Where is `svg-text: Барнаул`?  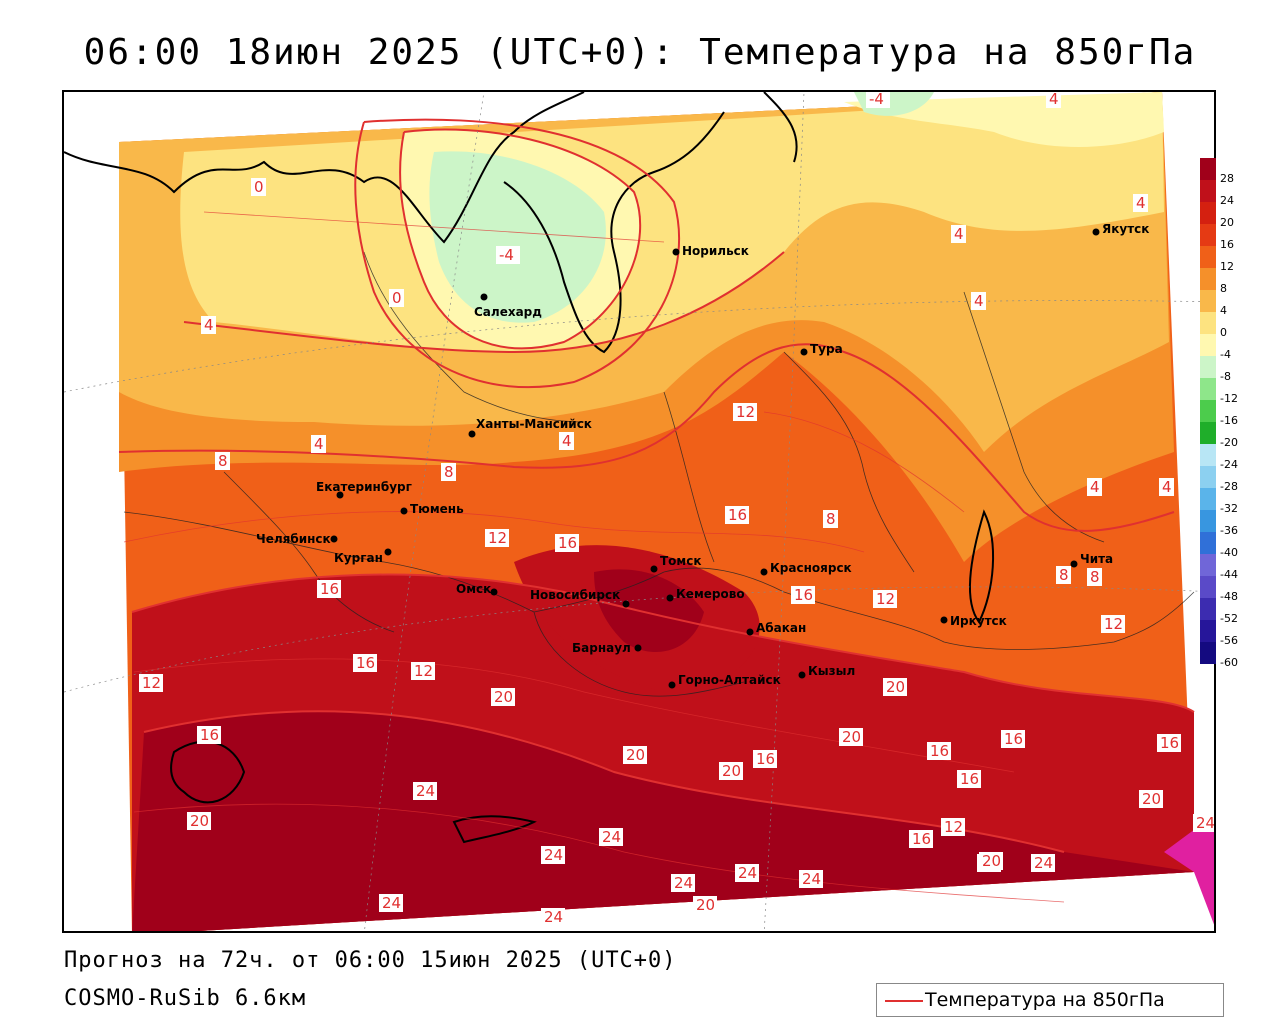
svg-text: Барнаул is located at coordinates (601, 648).